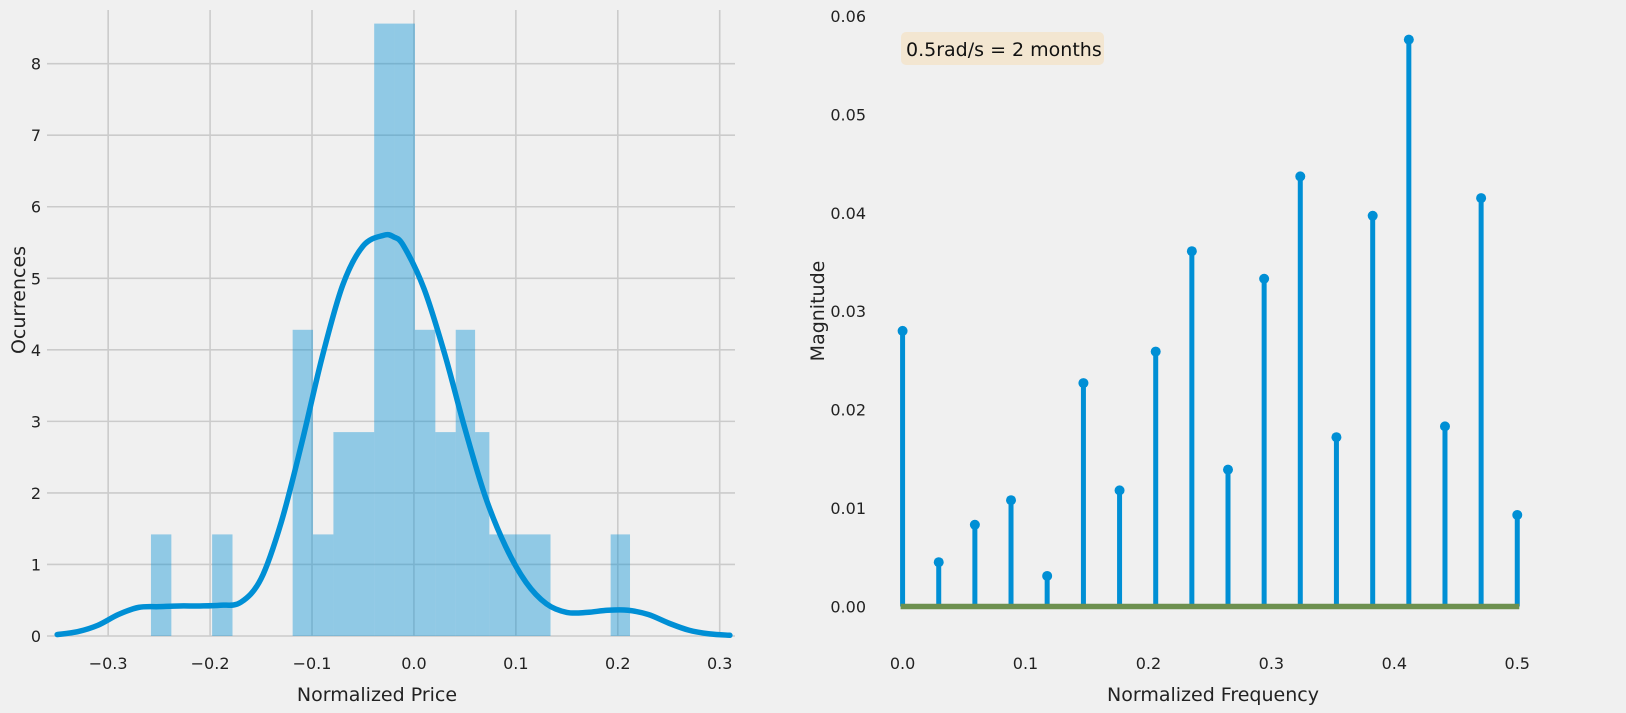  I want to click on stem-x-tick-label: 0.0, so click(902, 663).